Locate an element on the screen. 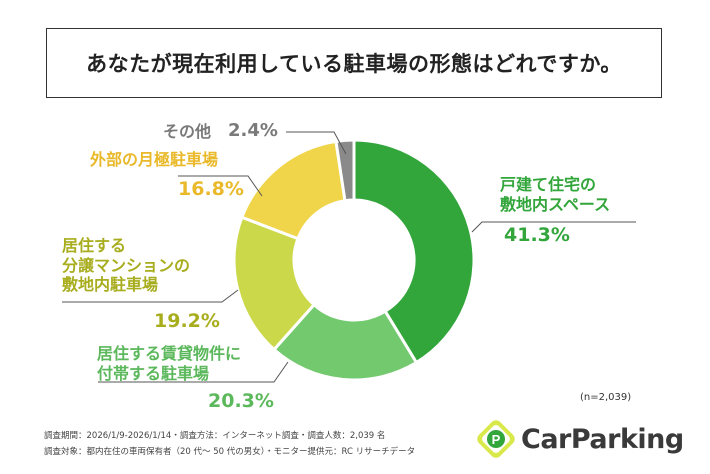 Image resolution: width=710 pixels, height=474 pixels. label-other: その他 is located at coordinates (187, 132).